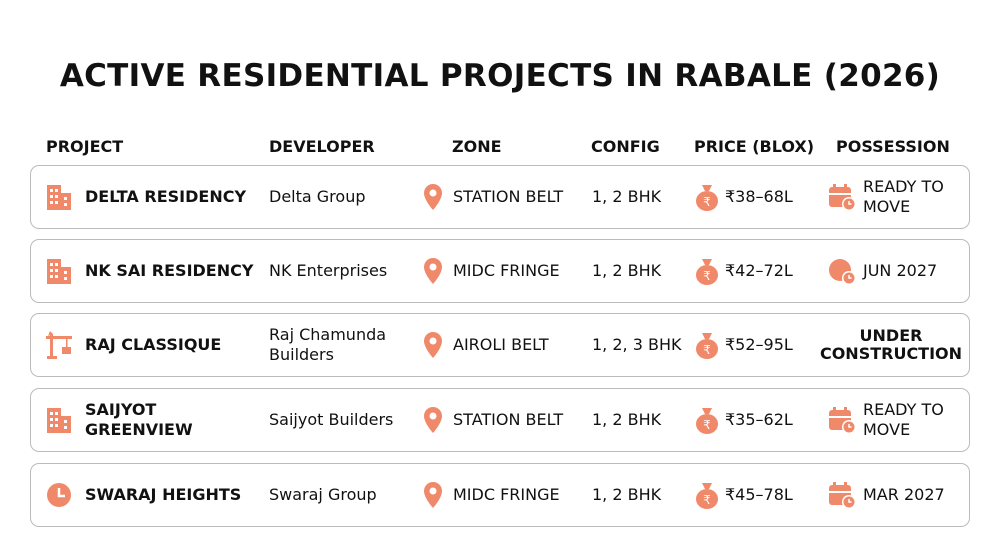 The height and width of the screenshot is (558, 1000). What do you see at coordinates (759, 344) in the screenshot?
I see `cell-text: ₹52–95L` at bounding box center [759, 344].